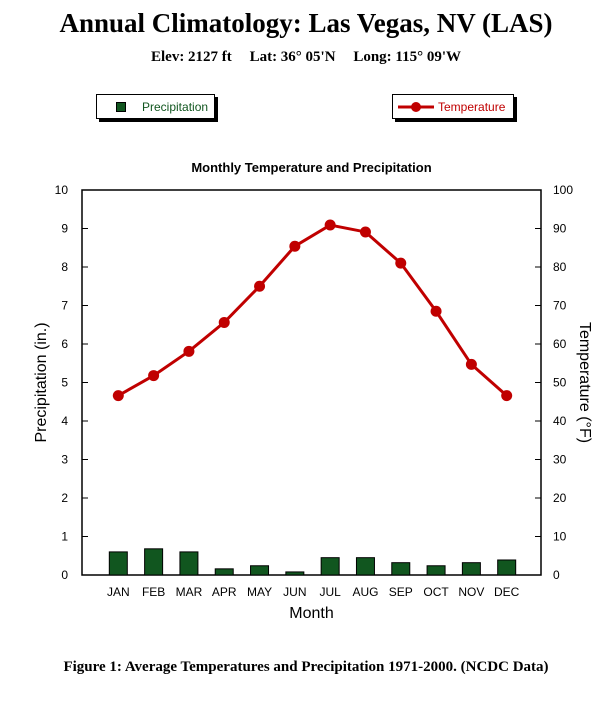  Describe the element at coordinates (64, 421) in the screenshot. I see `y-tick-label: 4` at that location.